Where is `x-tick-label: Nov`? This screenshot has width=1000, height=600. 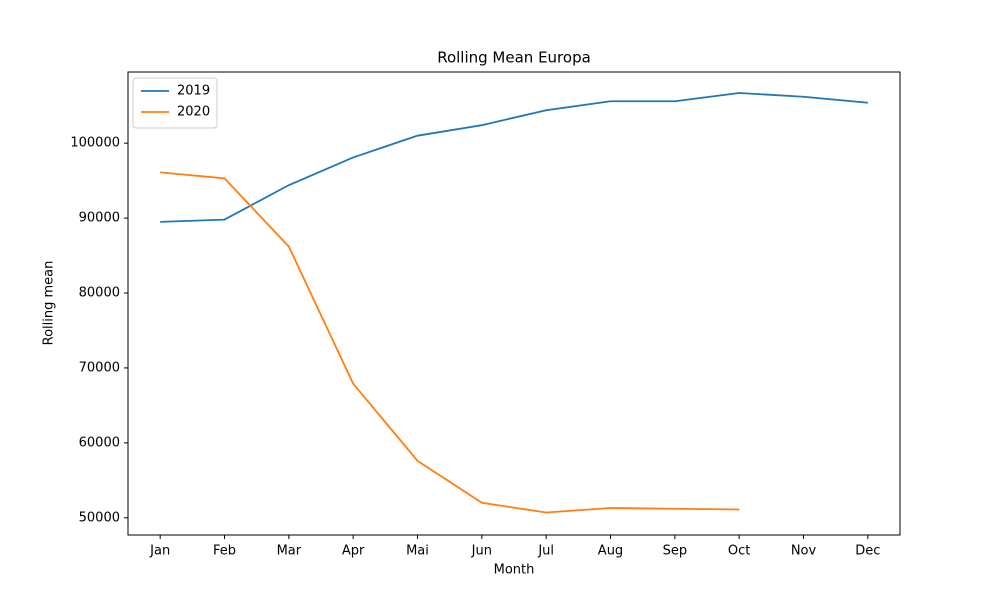 x-tick-label: Nov is located at coordinates (804, 551).